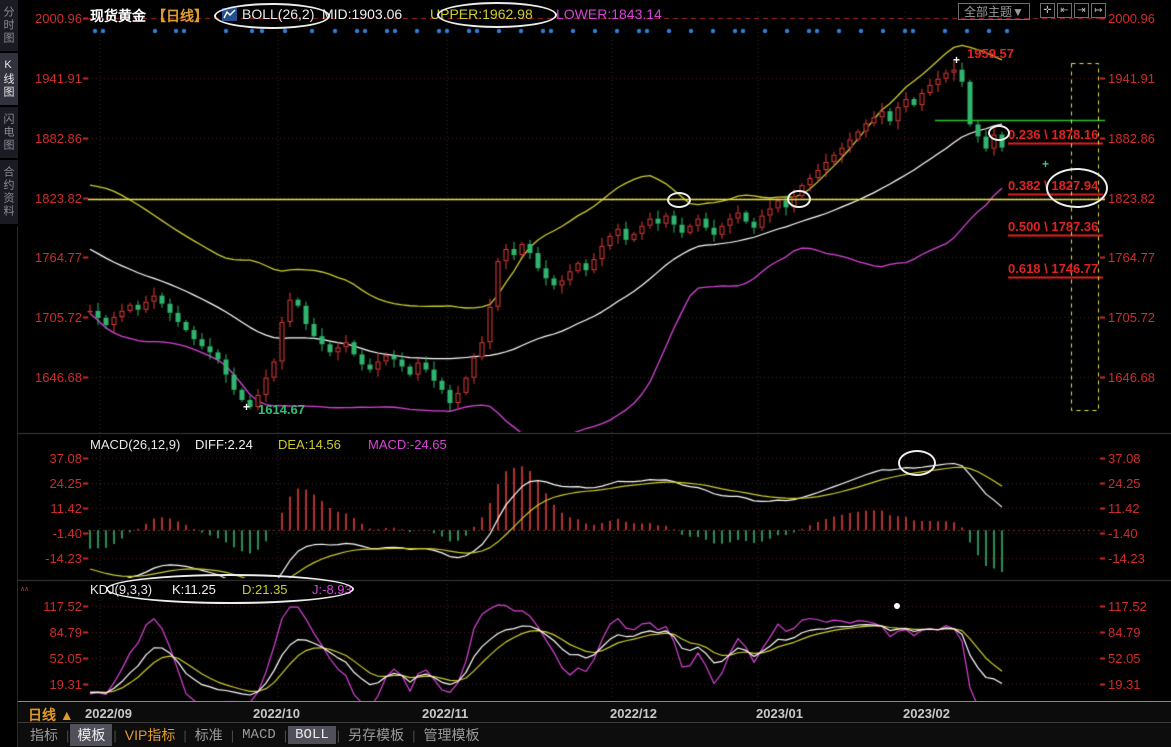 The height and width of the screenshot is (747, 1171). I want to click on macd-y-axis-label-right: 11.42, so click(1124, 508).